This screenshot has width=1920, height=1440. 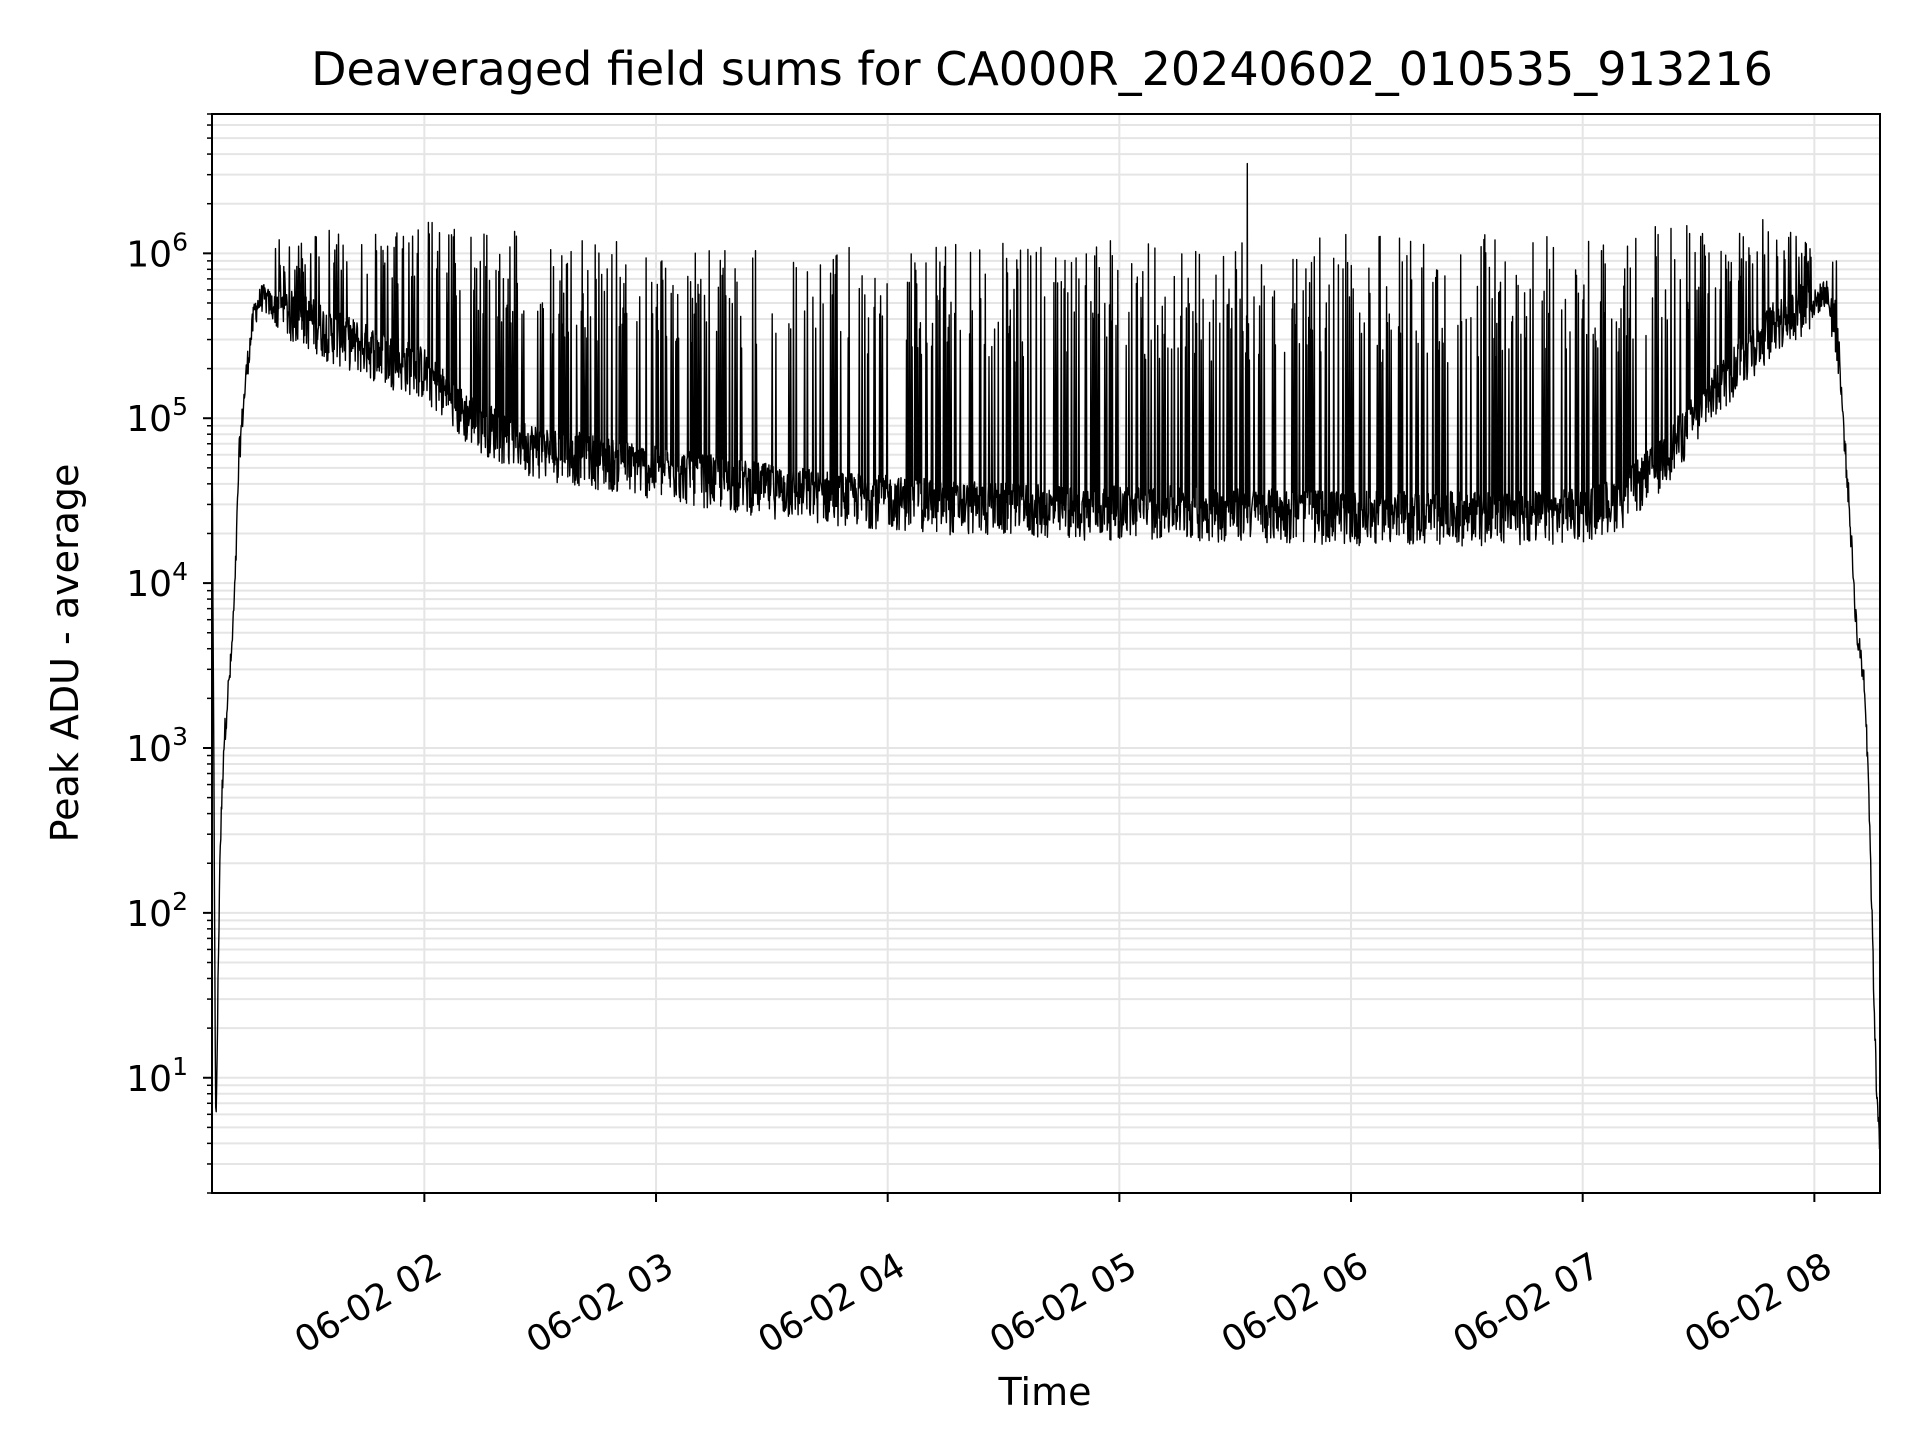 I want to click on y-tick-label: 10⁵, so click(x=157, y=416).